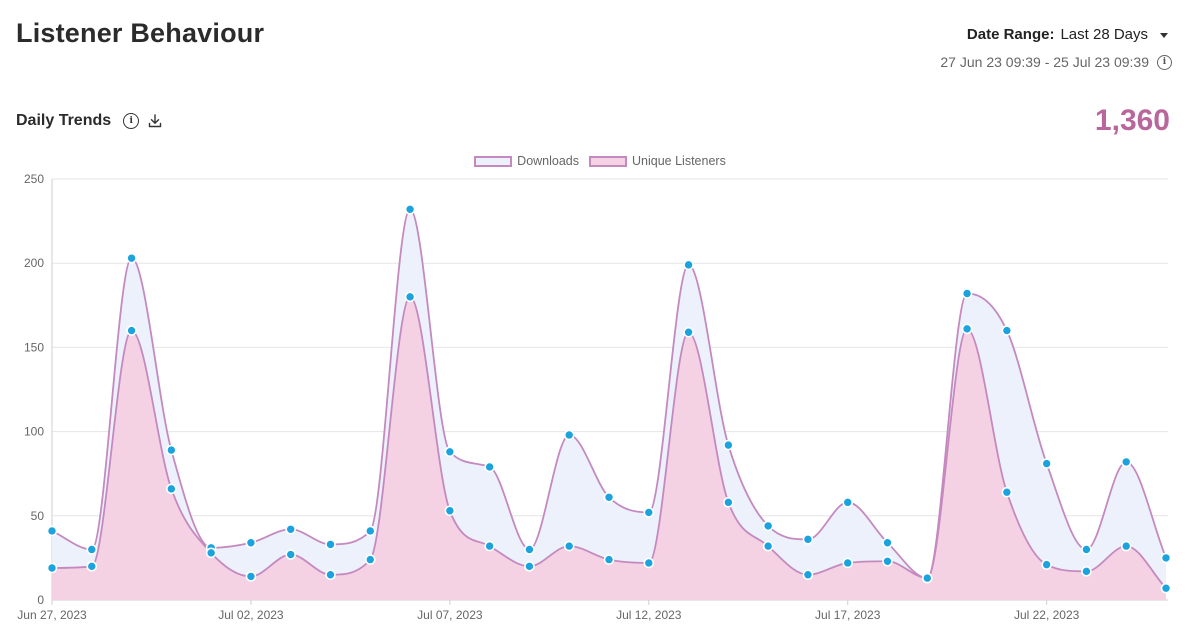  Describe the element at coordinates (34, 432) in the screenshot. I see `y-tick-label: 100` at that location.